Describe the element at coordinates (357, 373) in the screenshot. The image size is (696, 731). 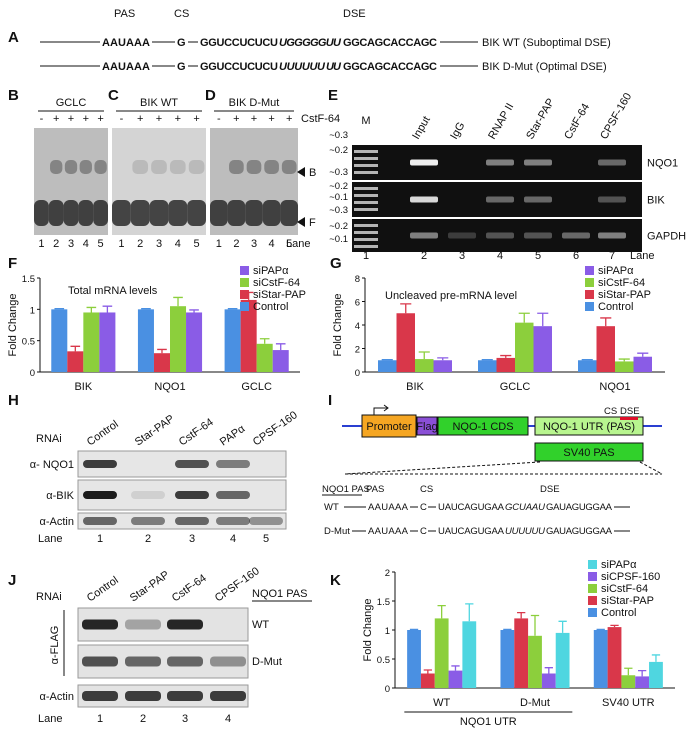
I see `y-tick-label: 0` at that location.